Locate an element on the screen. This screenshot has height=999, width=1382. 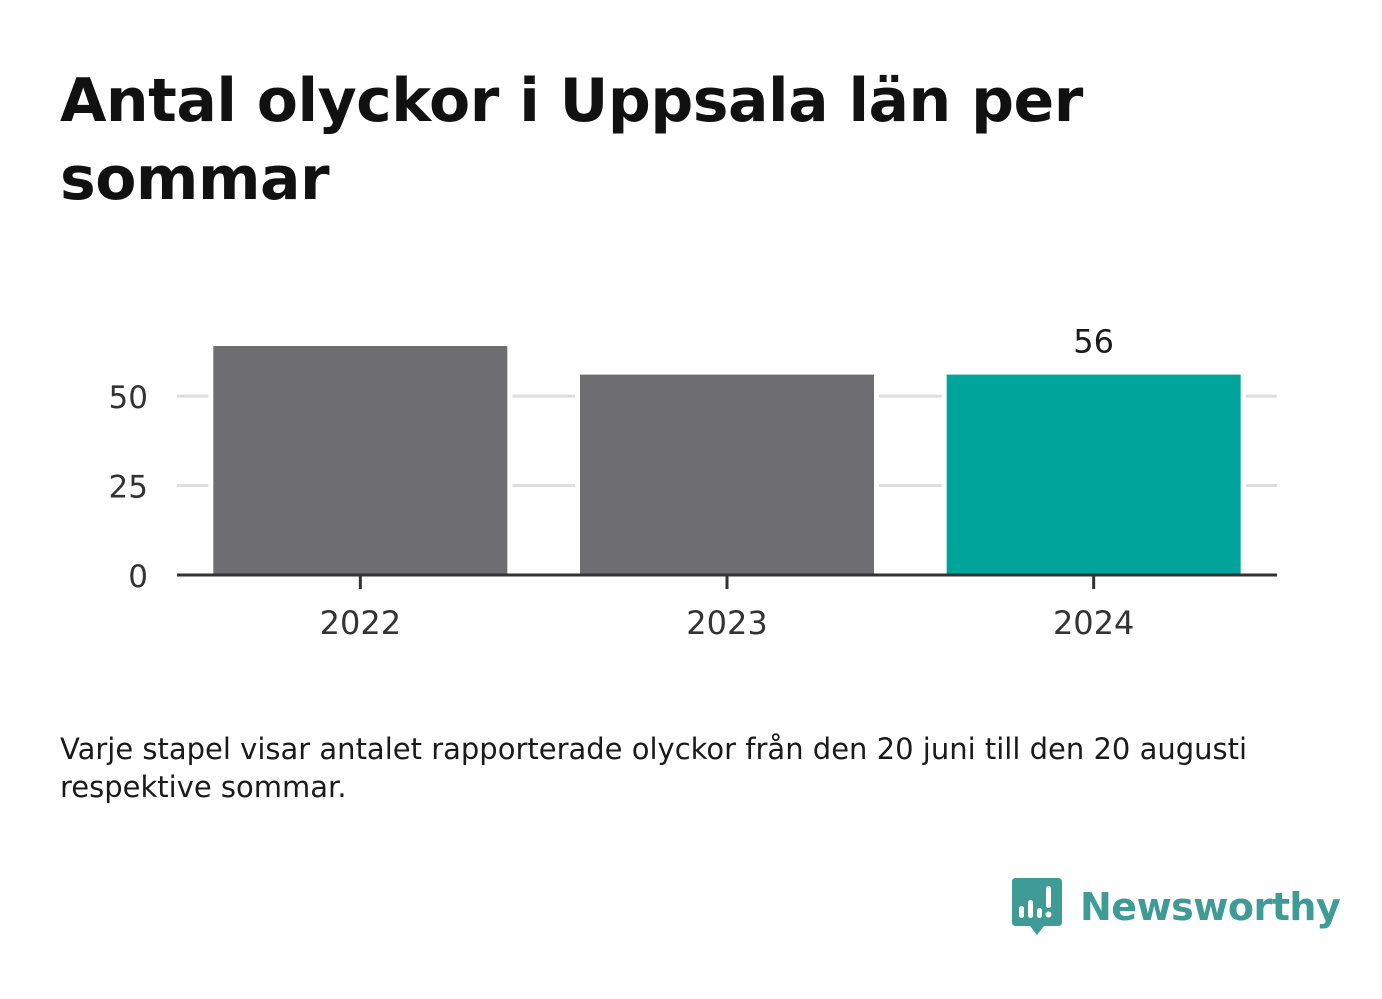
x-tick-label: 2022 is located at coordinates (360, 623).